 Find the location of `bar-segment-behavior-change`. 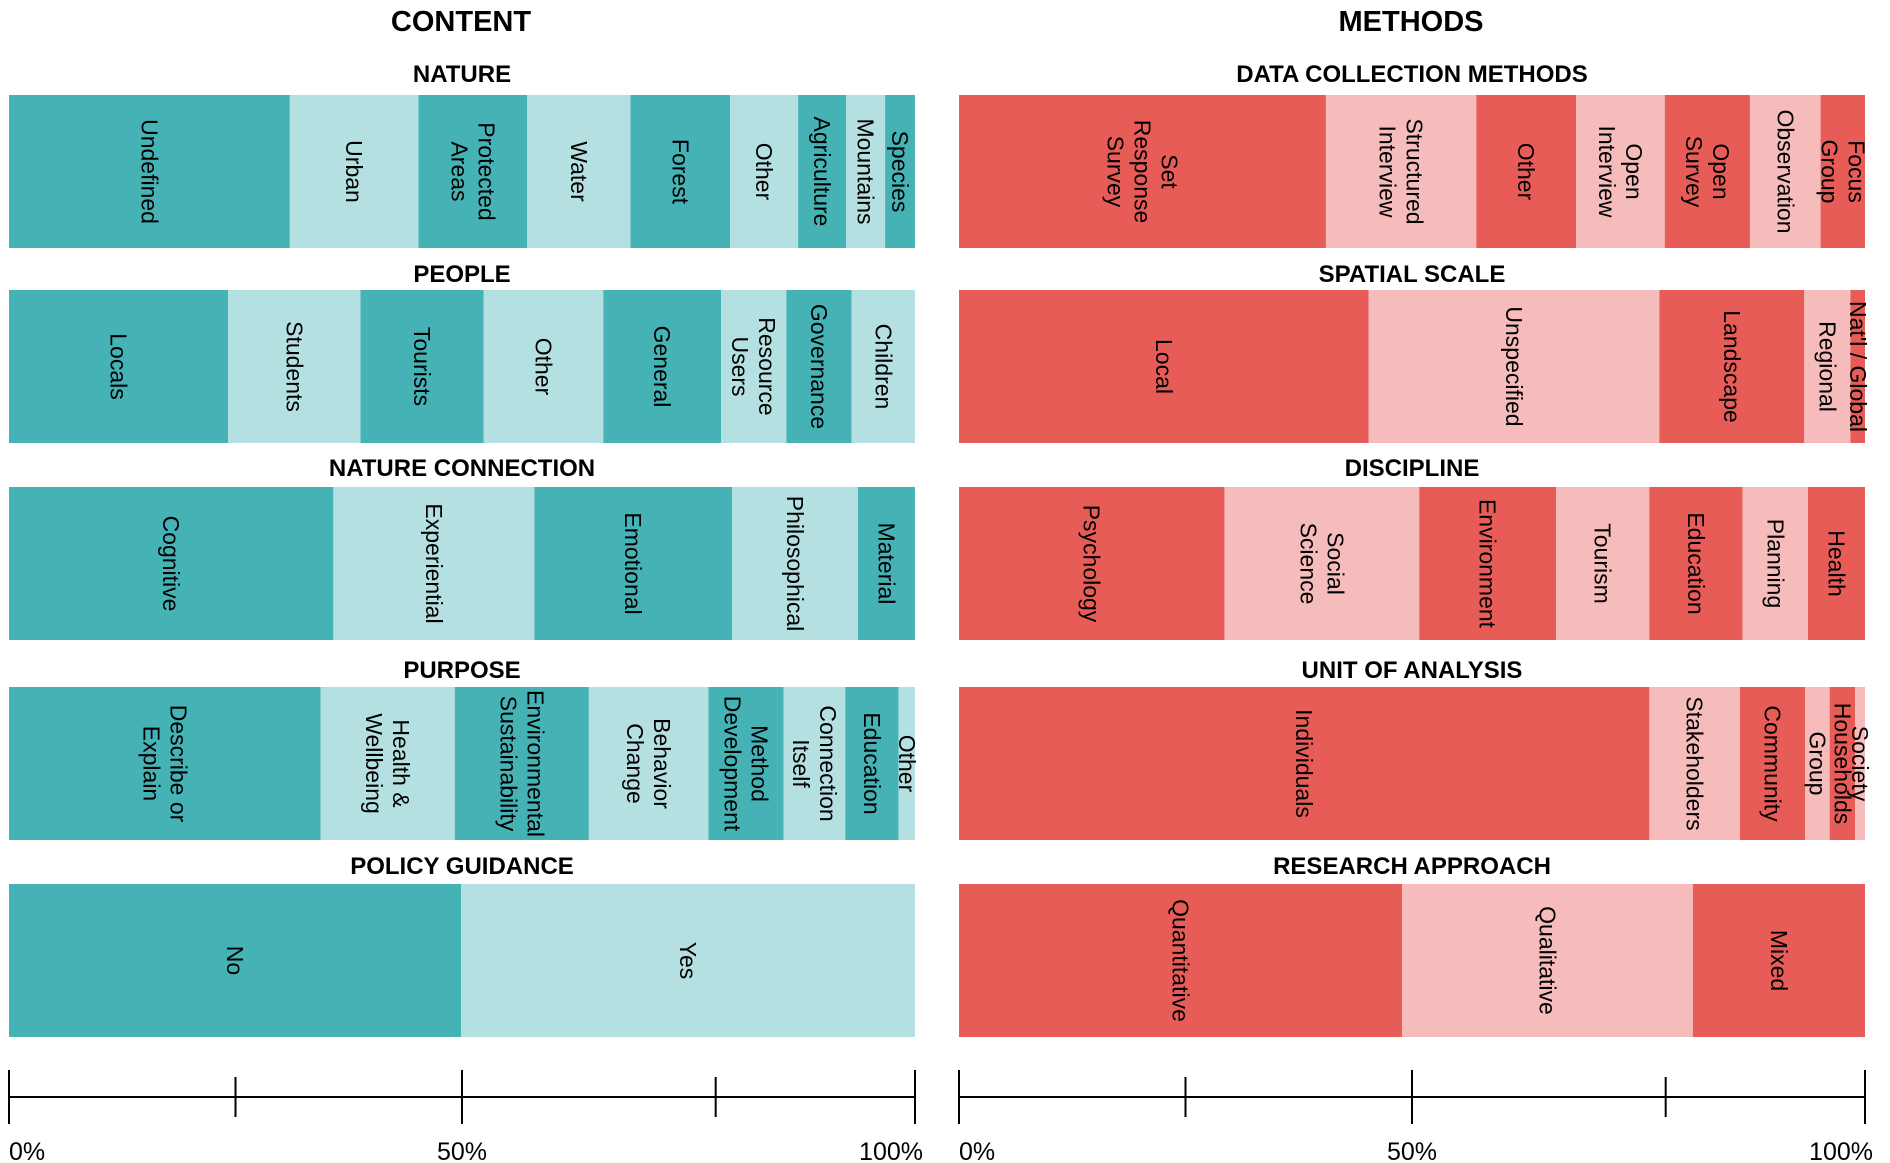

bar-segment-behavior-change is located at coordinates (648, 763).